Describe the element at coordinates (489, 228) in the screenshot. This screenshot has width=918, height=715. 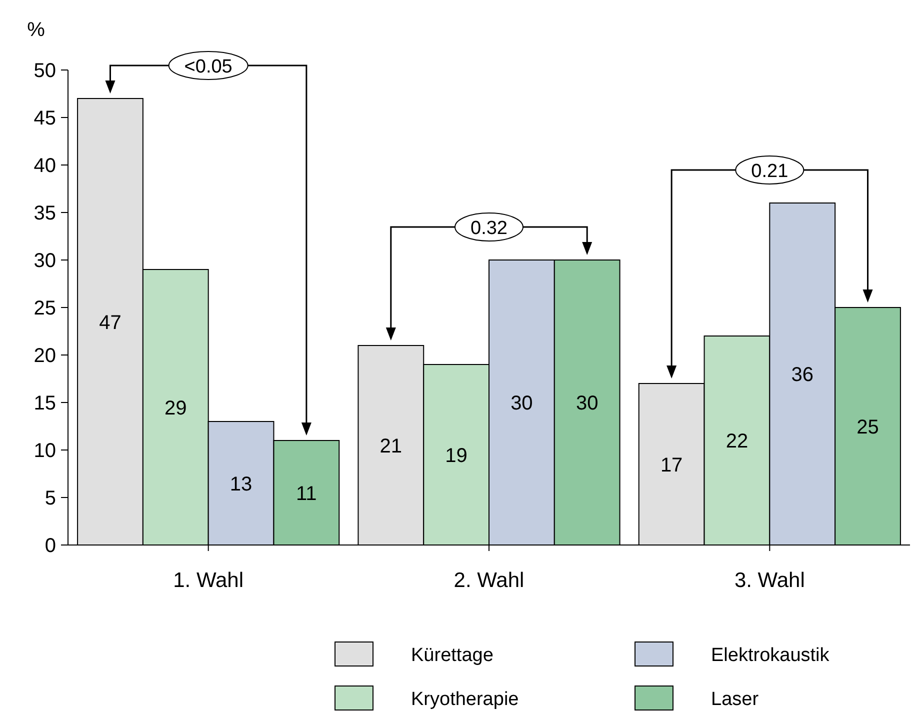
I see `annotation: 0.32` at that location.